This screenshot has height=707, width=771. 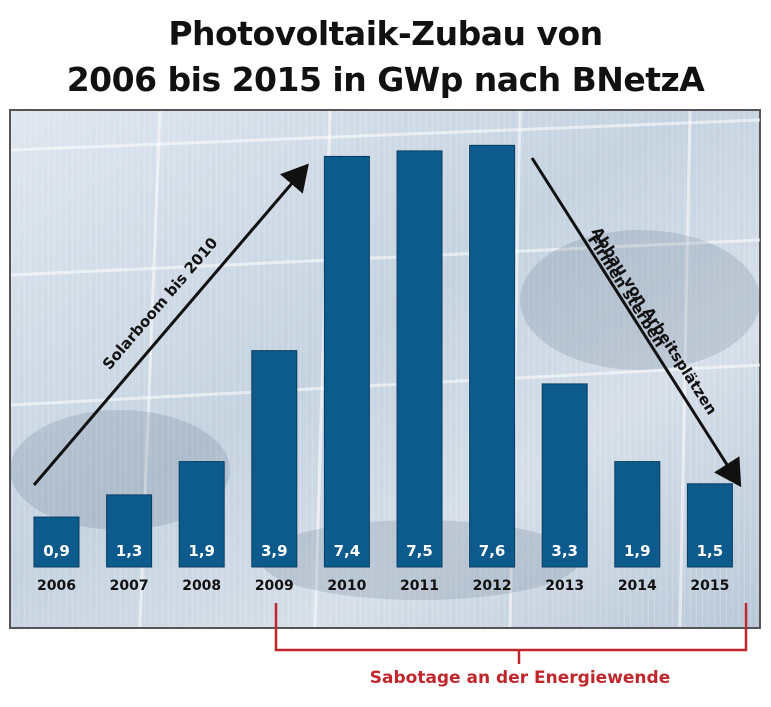 I want to click on chart-title-line-1: Photovoltaik-Zubau von, so click(x=385, y=33).